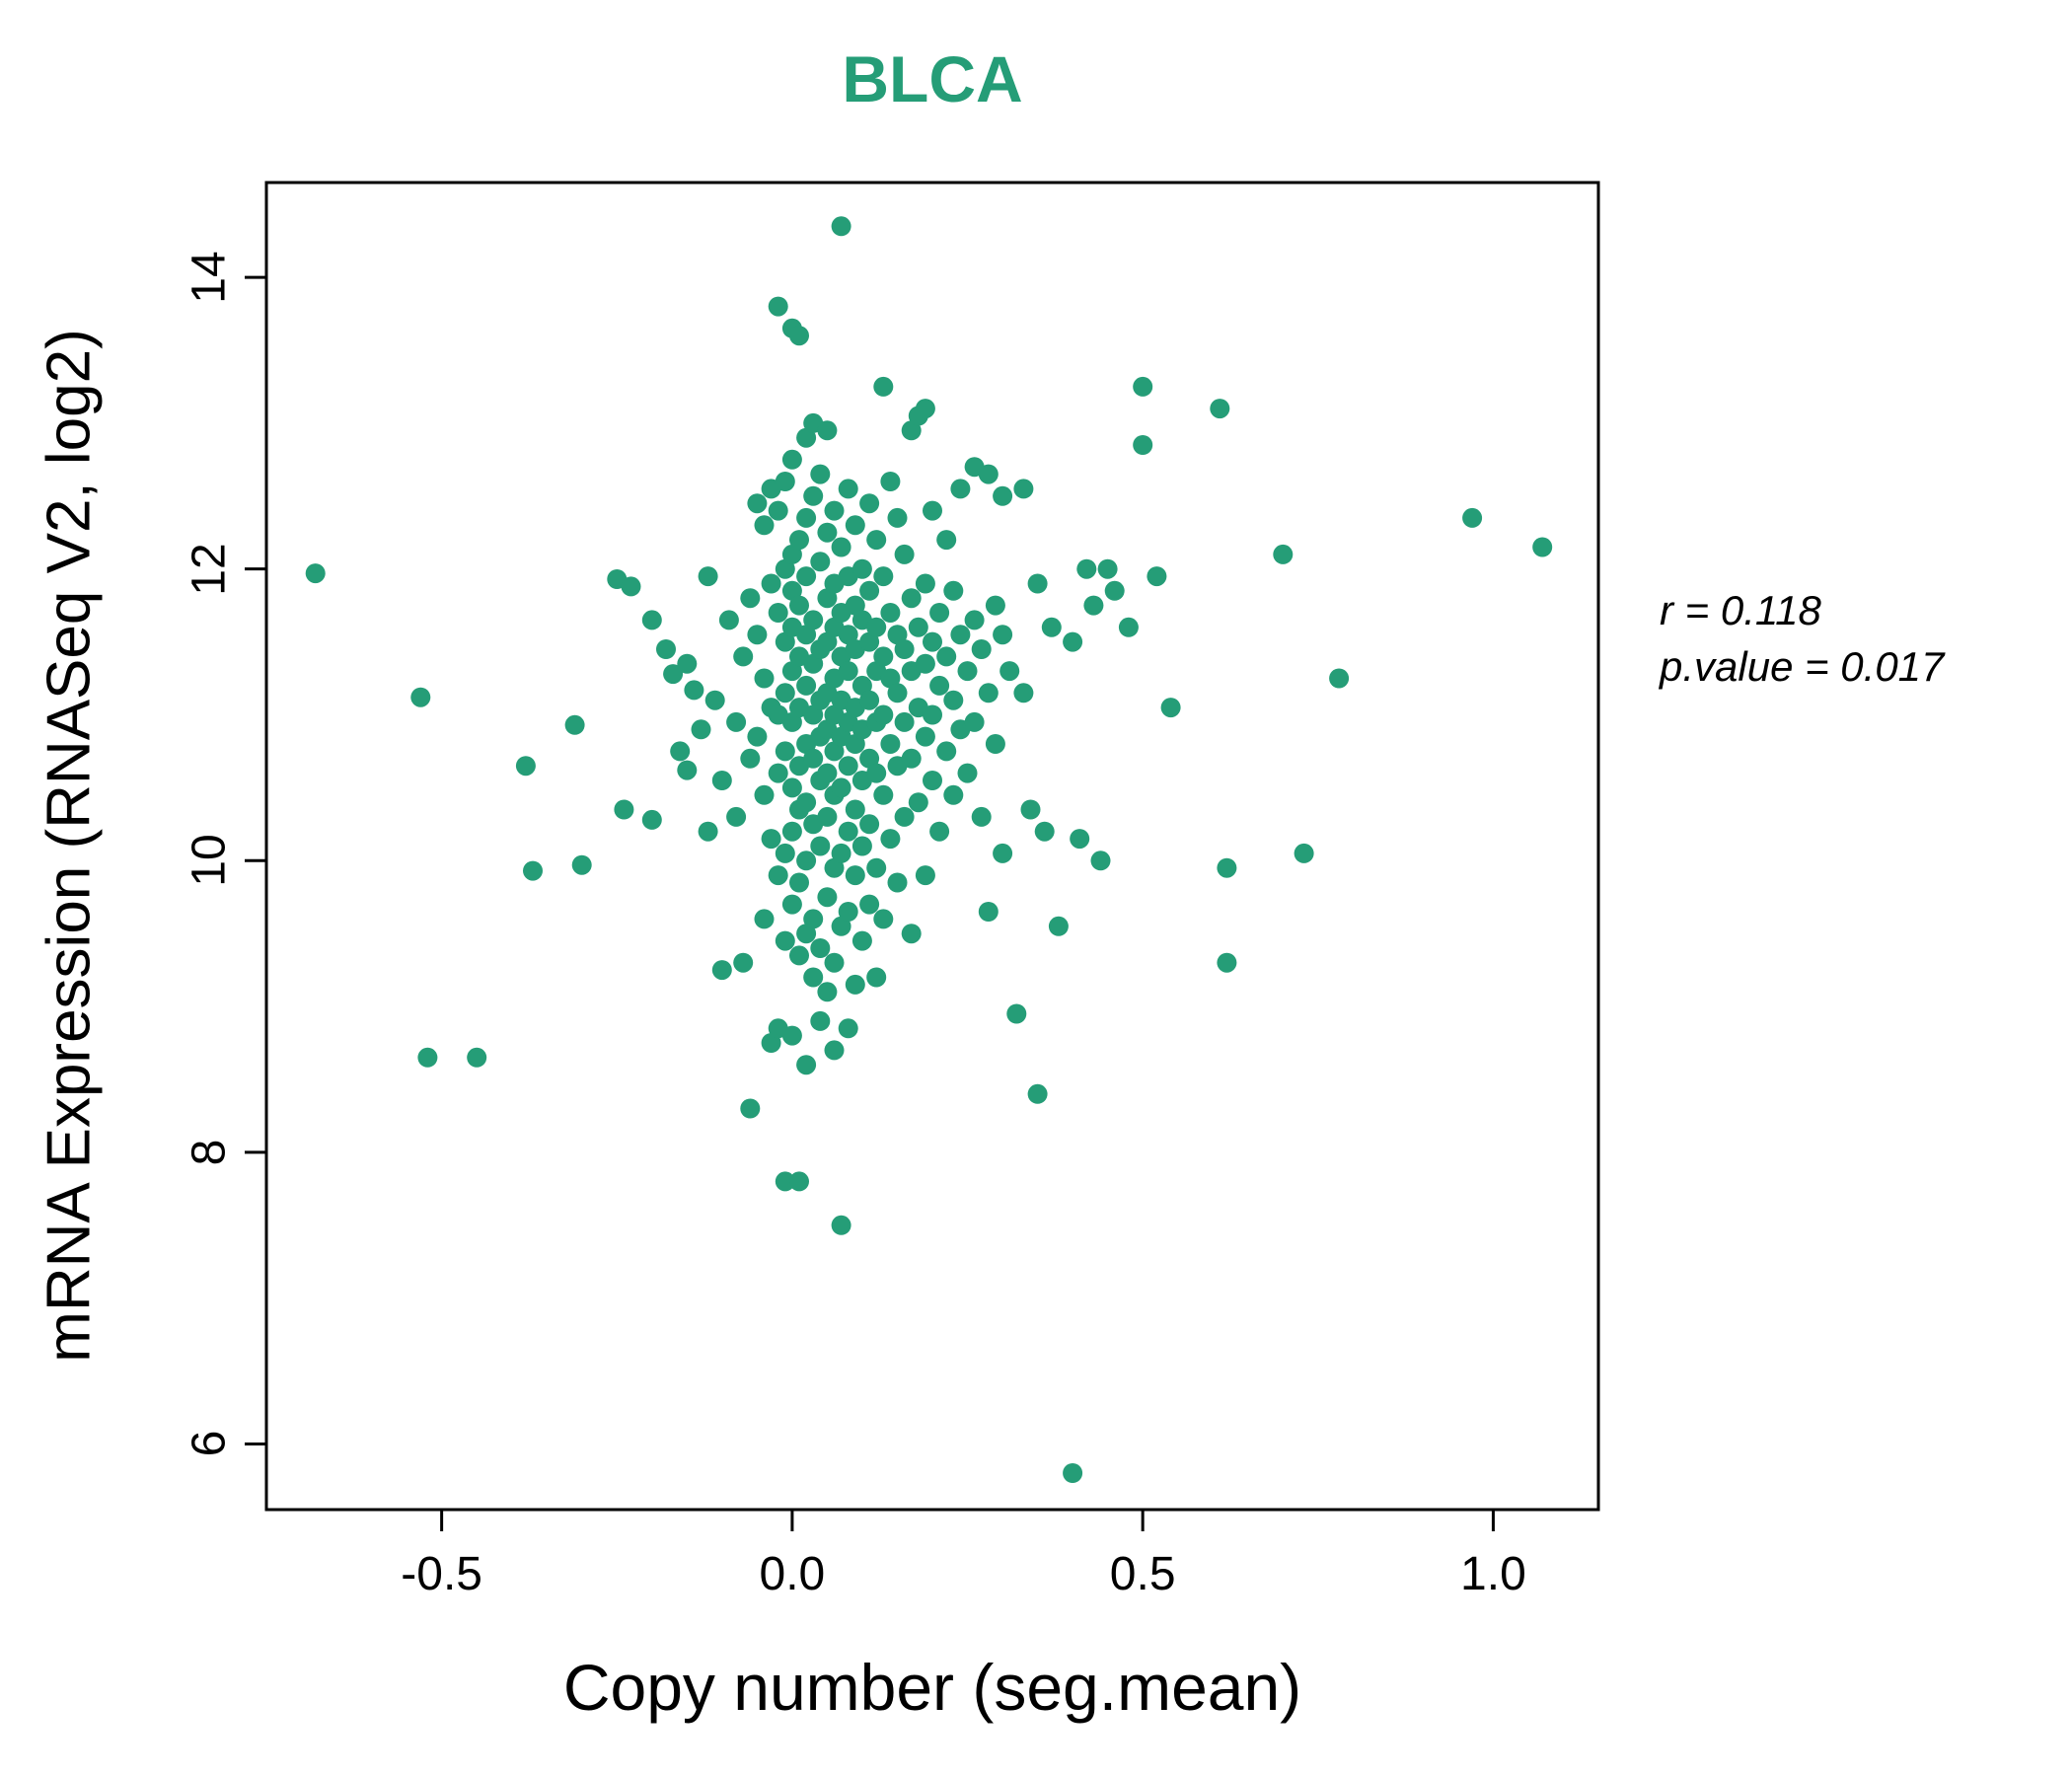 This screenshot has width=2072, height=1776. What do you see at coordinates (442, 1574) in the screenshot?
I see `x-tick-label: -0.5` at bounding box center [442, 1574].